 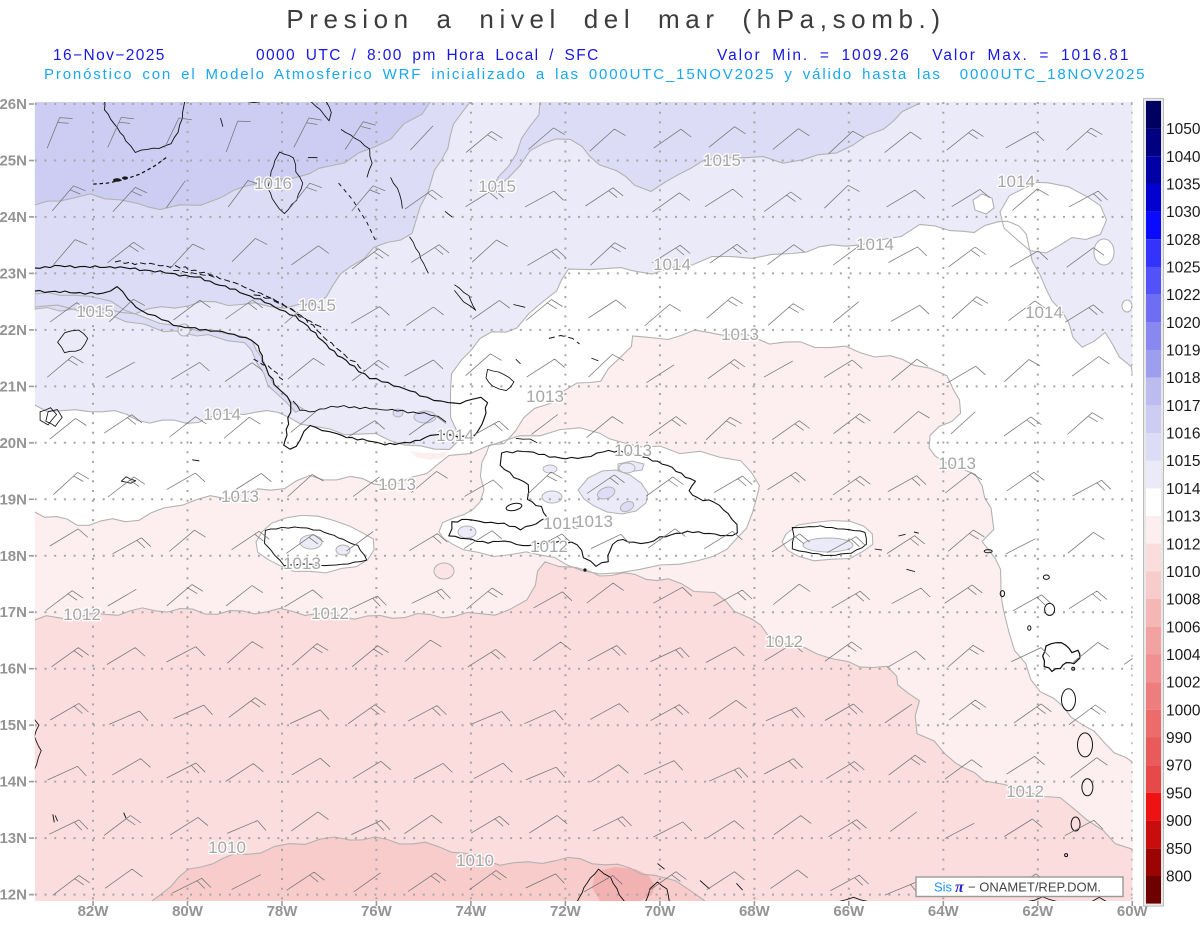 I want to click on svg-text: 19N, so click(x=13, y=499).